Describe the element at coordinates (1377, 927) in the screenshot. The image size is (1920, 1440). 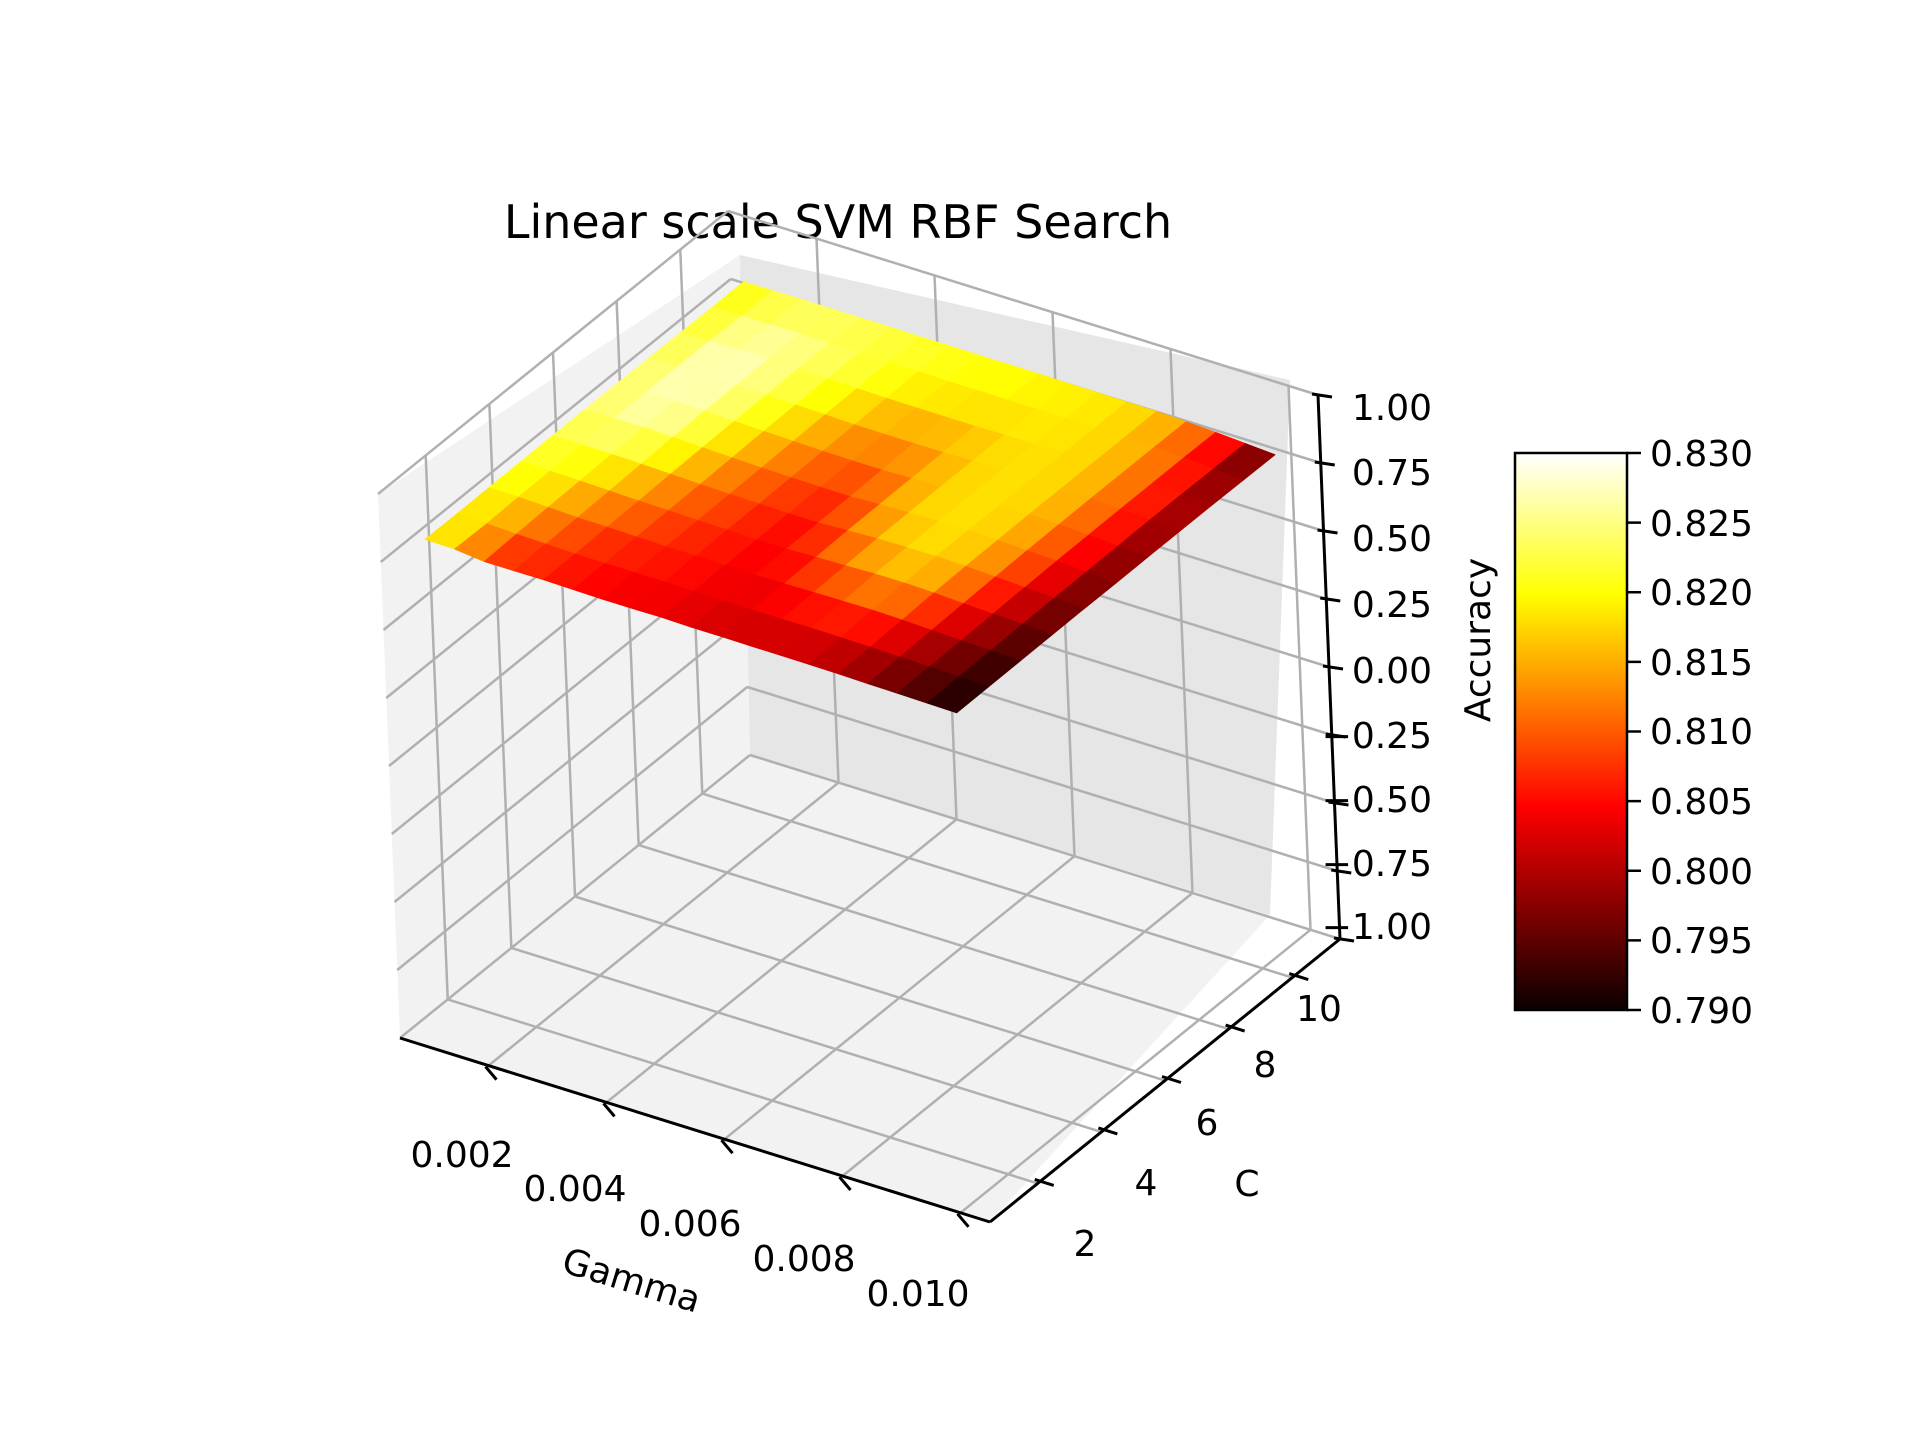
I see `accuracy-tick-label: −1.00` at that location.